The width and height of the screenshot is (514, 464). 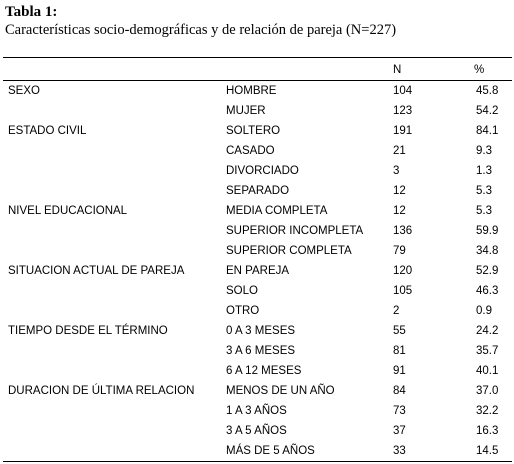 I want to click on category: MÁS DE 5 AÑOS, so click(x=270, y=451).